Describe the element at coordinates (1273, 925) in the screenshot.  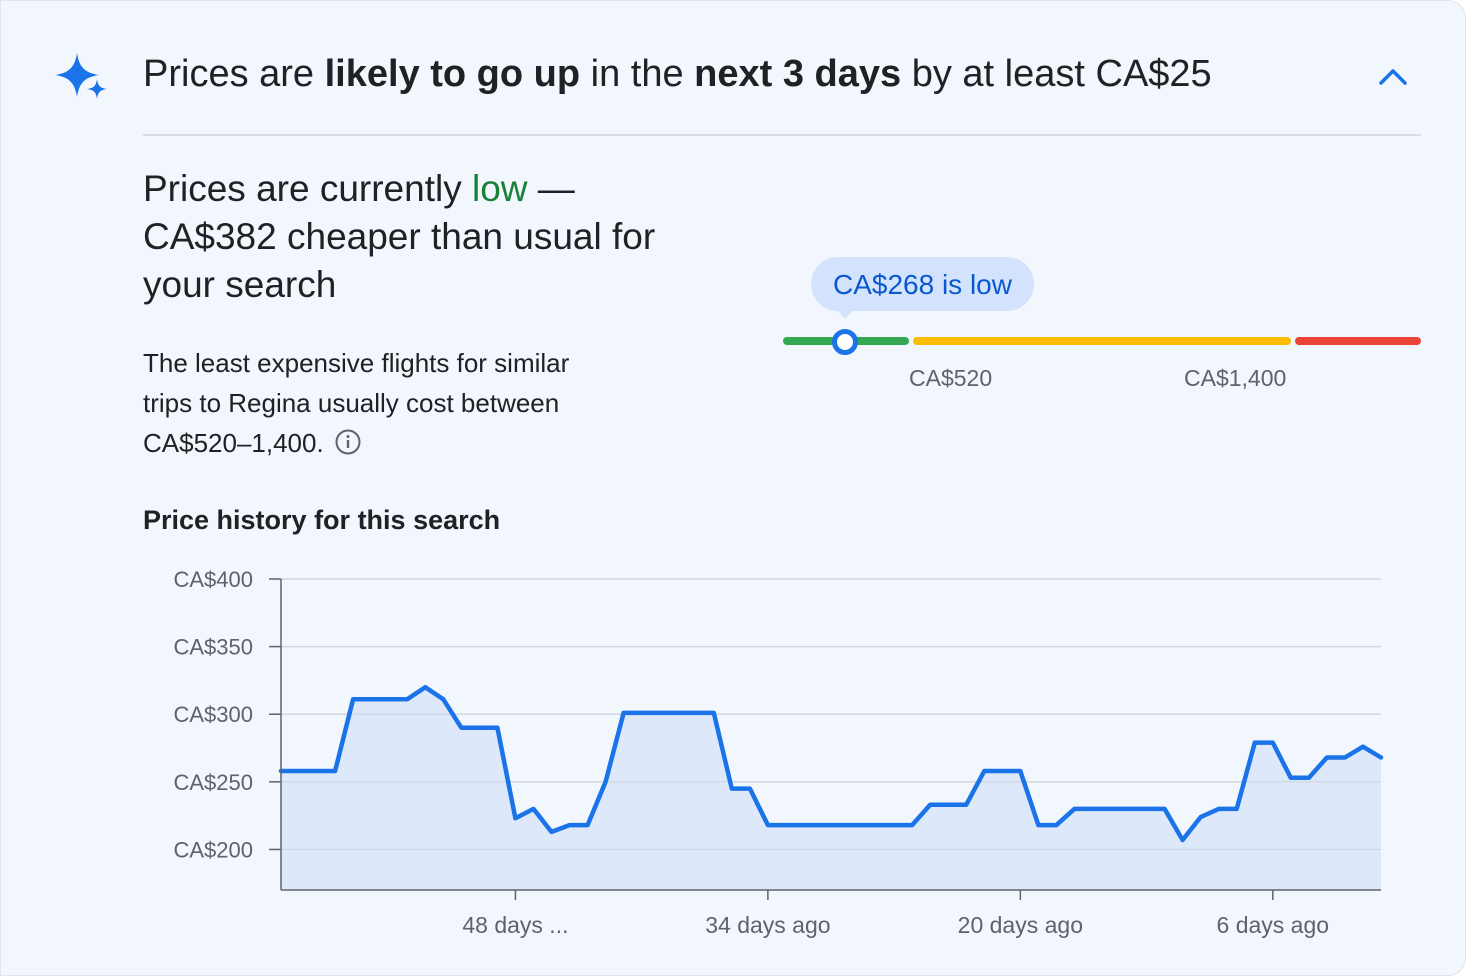
I see `x-tick-label: 6 days ago` at that location.